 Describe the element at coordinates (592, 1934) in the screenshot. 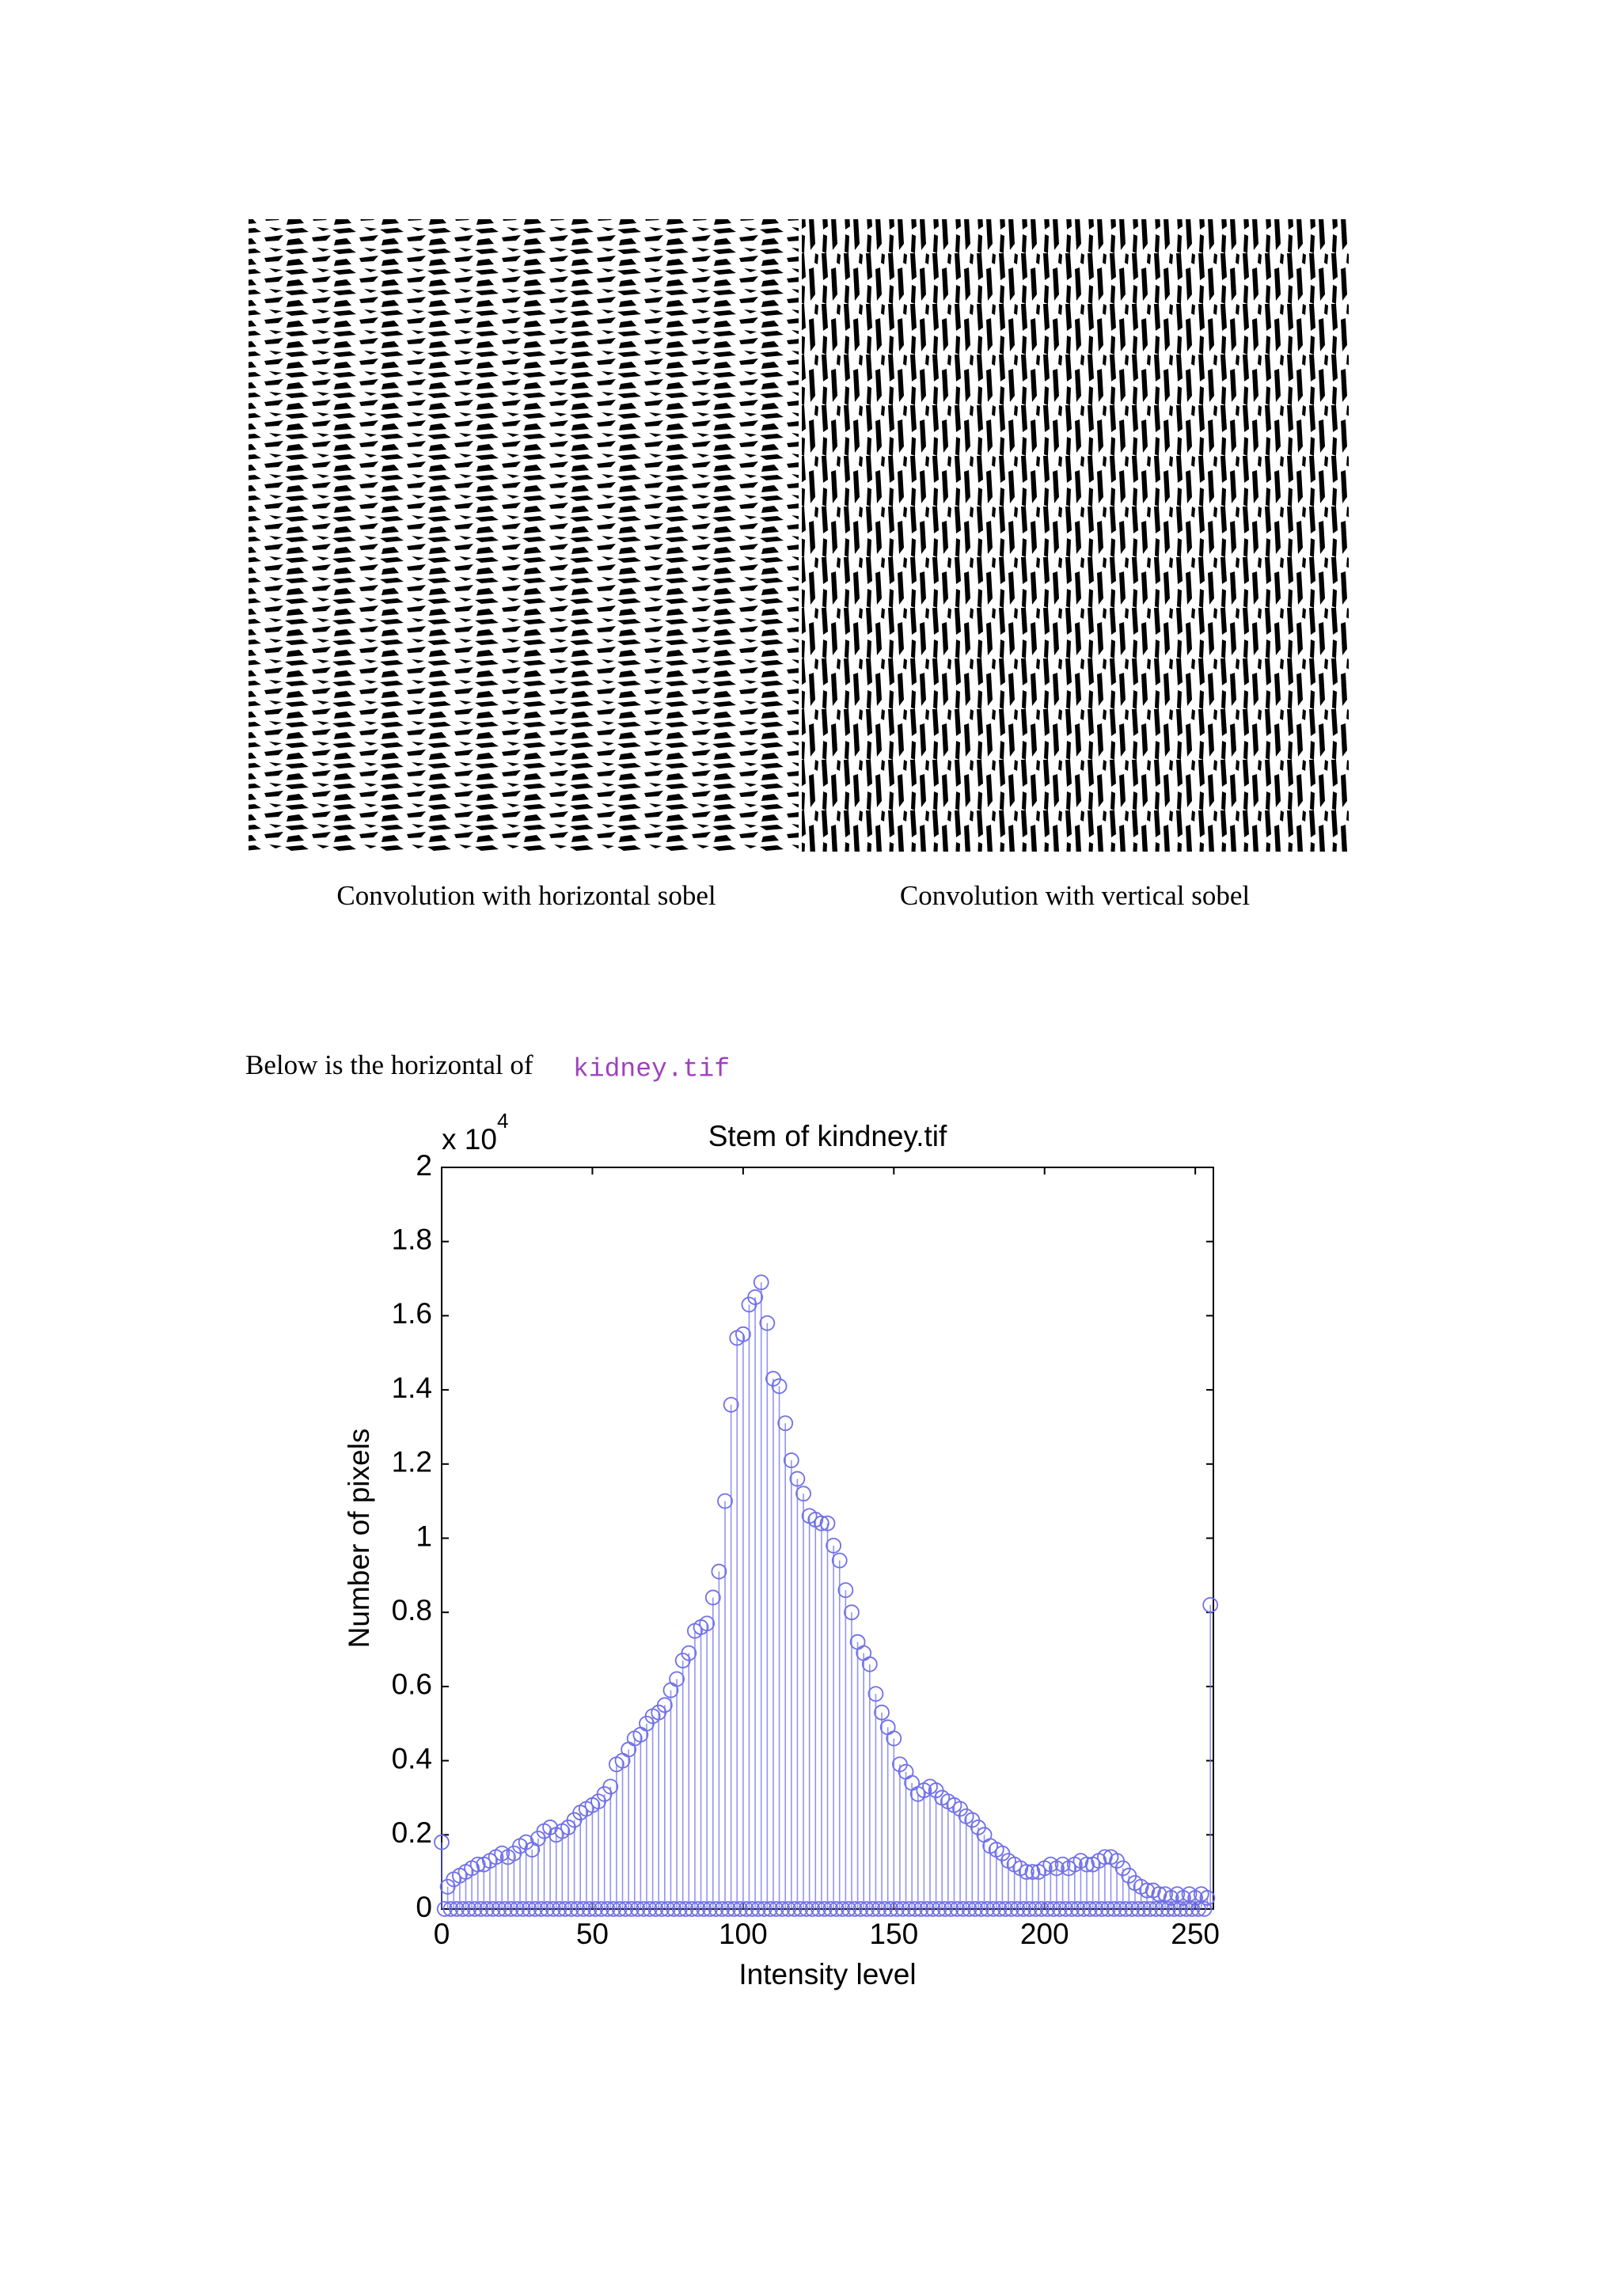

I see `x-tick-label: 50` at that location.